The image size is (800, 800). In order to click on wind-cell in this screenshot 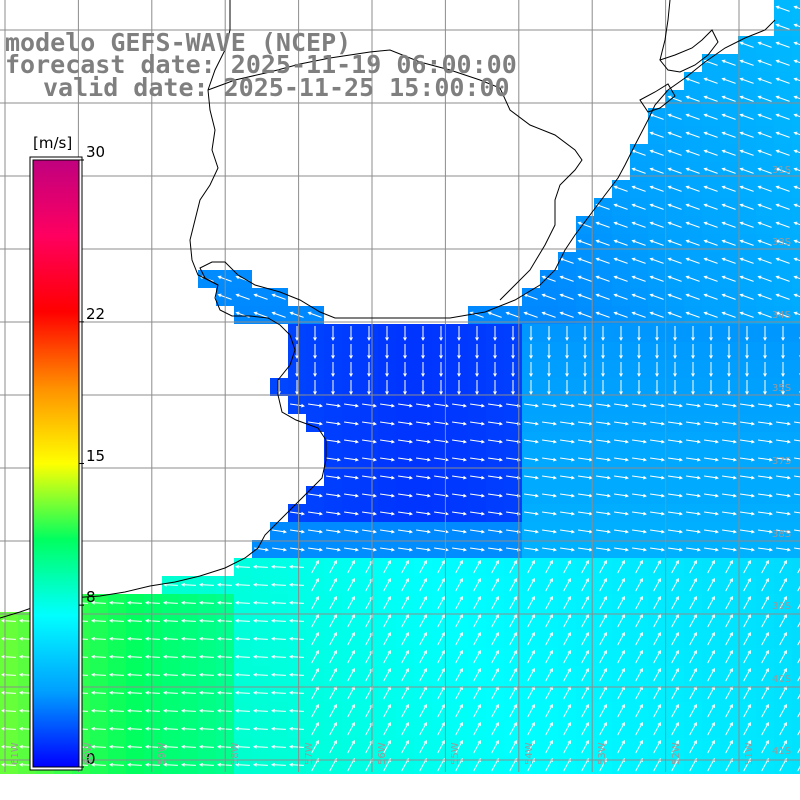, I will do `click(796, 333)`.